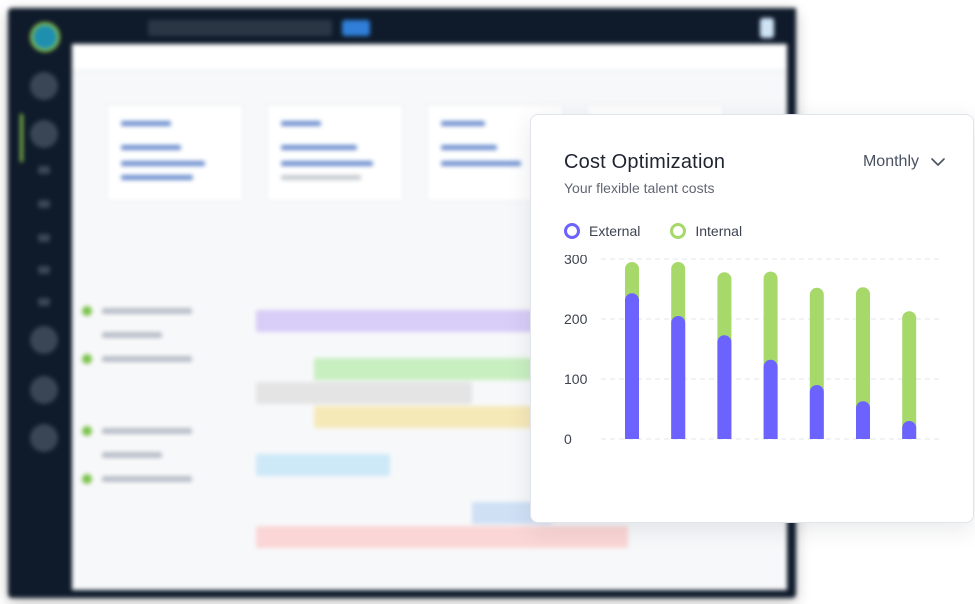  Describe the element at coordinates (356, 28) in the screenshot. I see `bg-button` at that location.